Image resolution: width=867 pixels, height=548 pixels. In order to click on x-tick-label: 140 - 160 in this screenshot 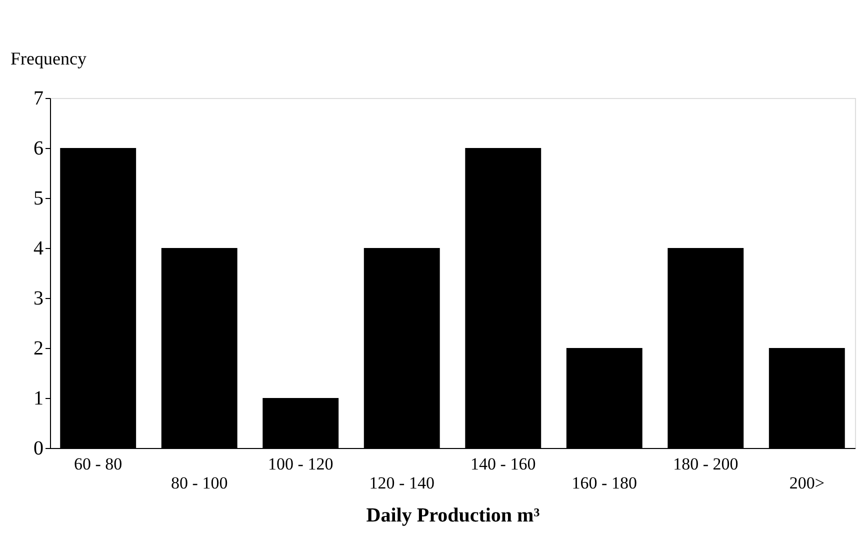, I will do `click(503, 464)`.